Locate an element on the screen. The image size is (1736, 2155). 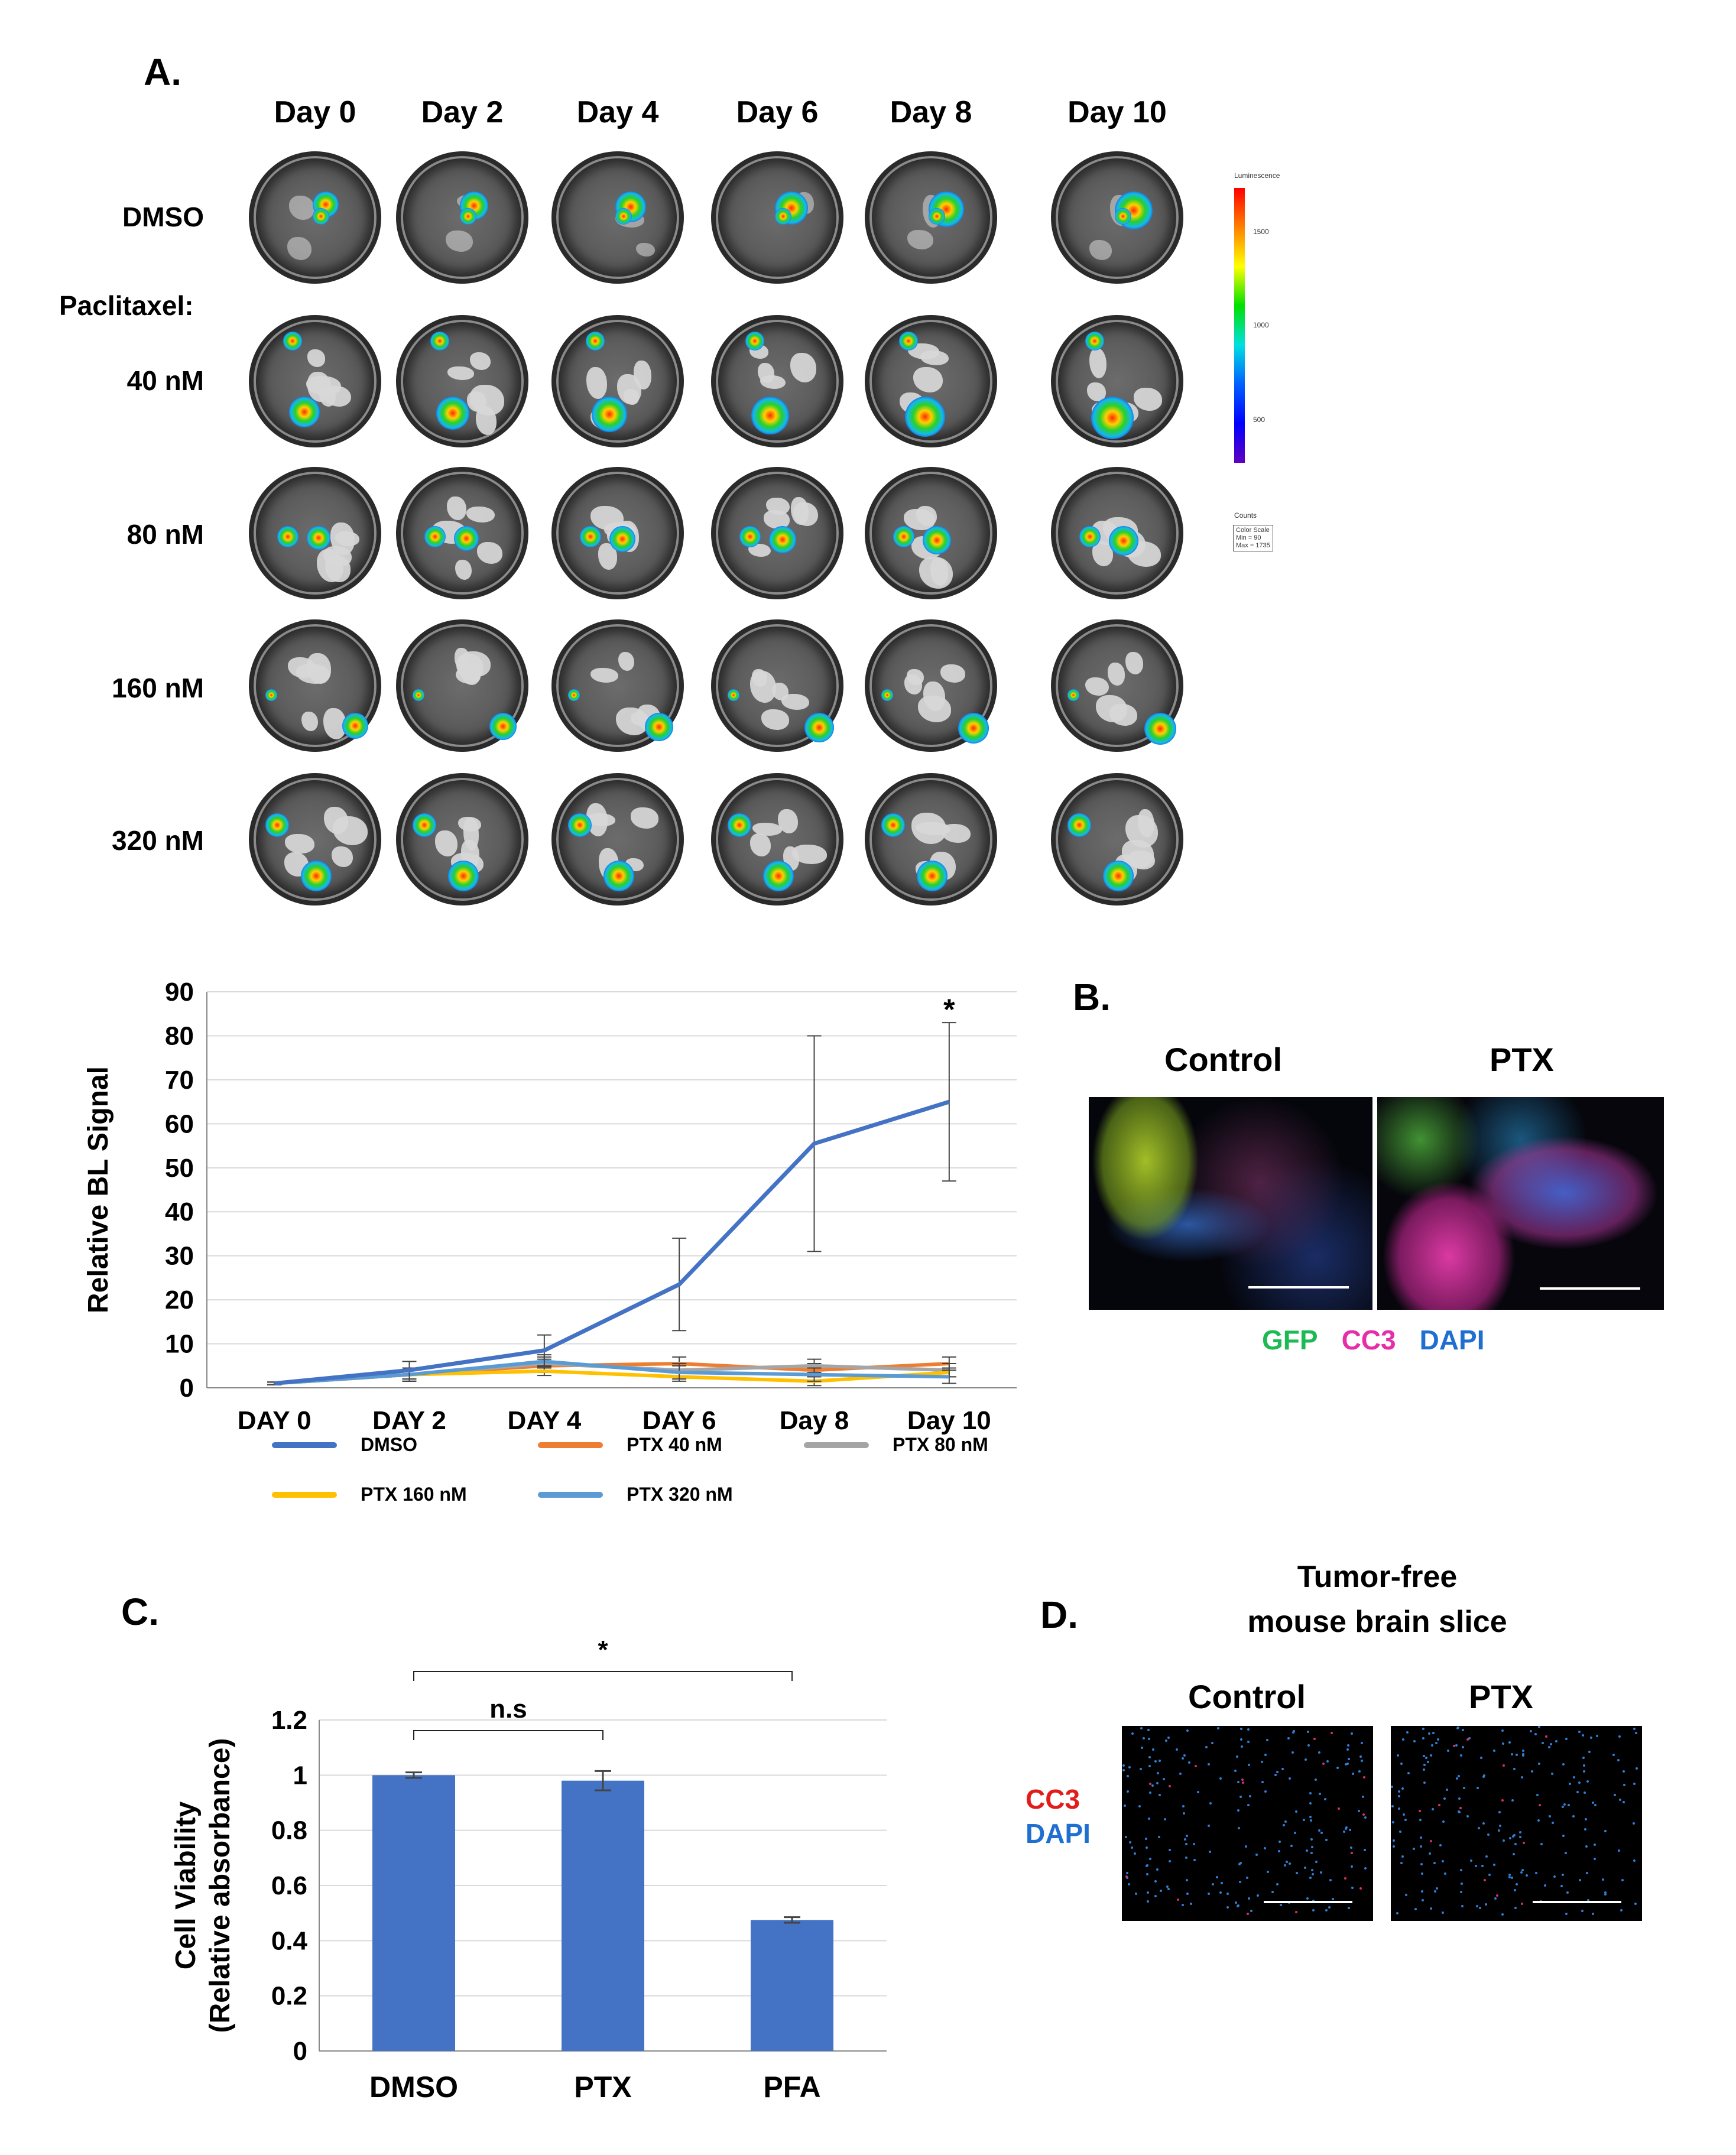
series-ptx-80-nm is located at coordinates (611, 1370).